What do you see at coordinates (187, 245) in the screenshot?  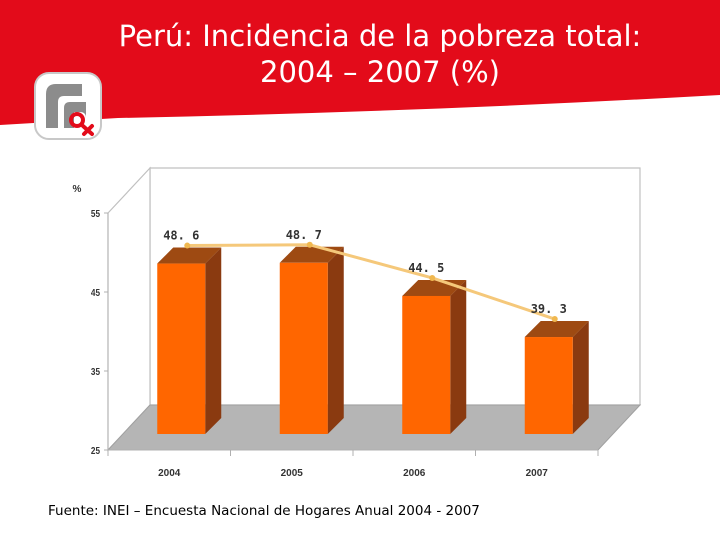 I see `trend-point-2004` at bounding box center [187, 245].